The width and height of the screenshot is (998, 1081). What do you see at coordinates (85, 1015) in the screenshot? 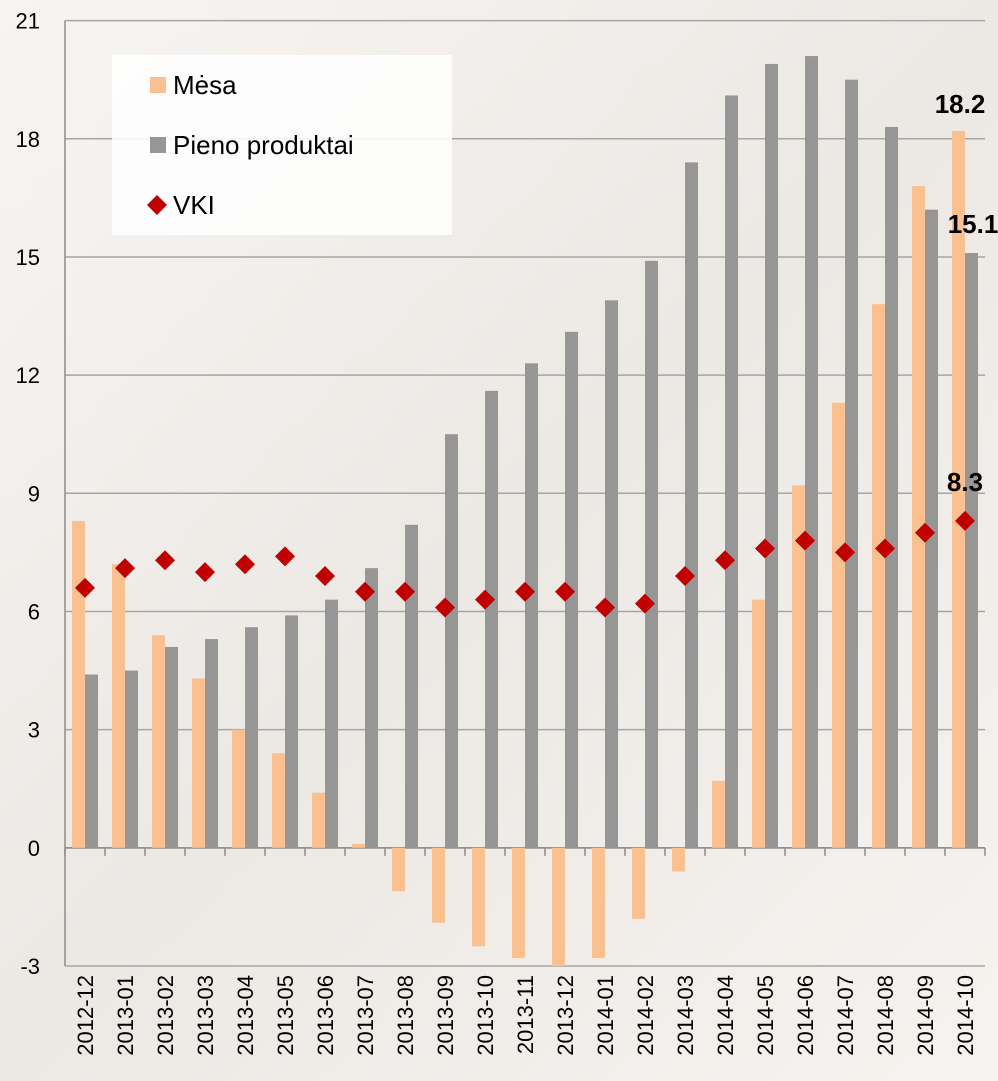
I see `x-tick-label: 2012-12` at bounding box center [85, 1015].